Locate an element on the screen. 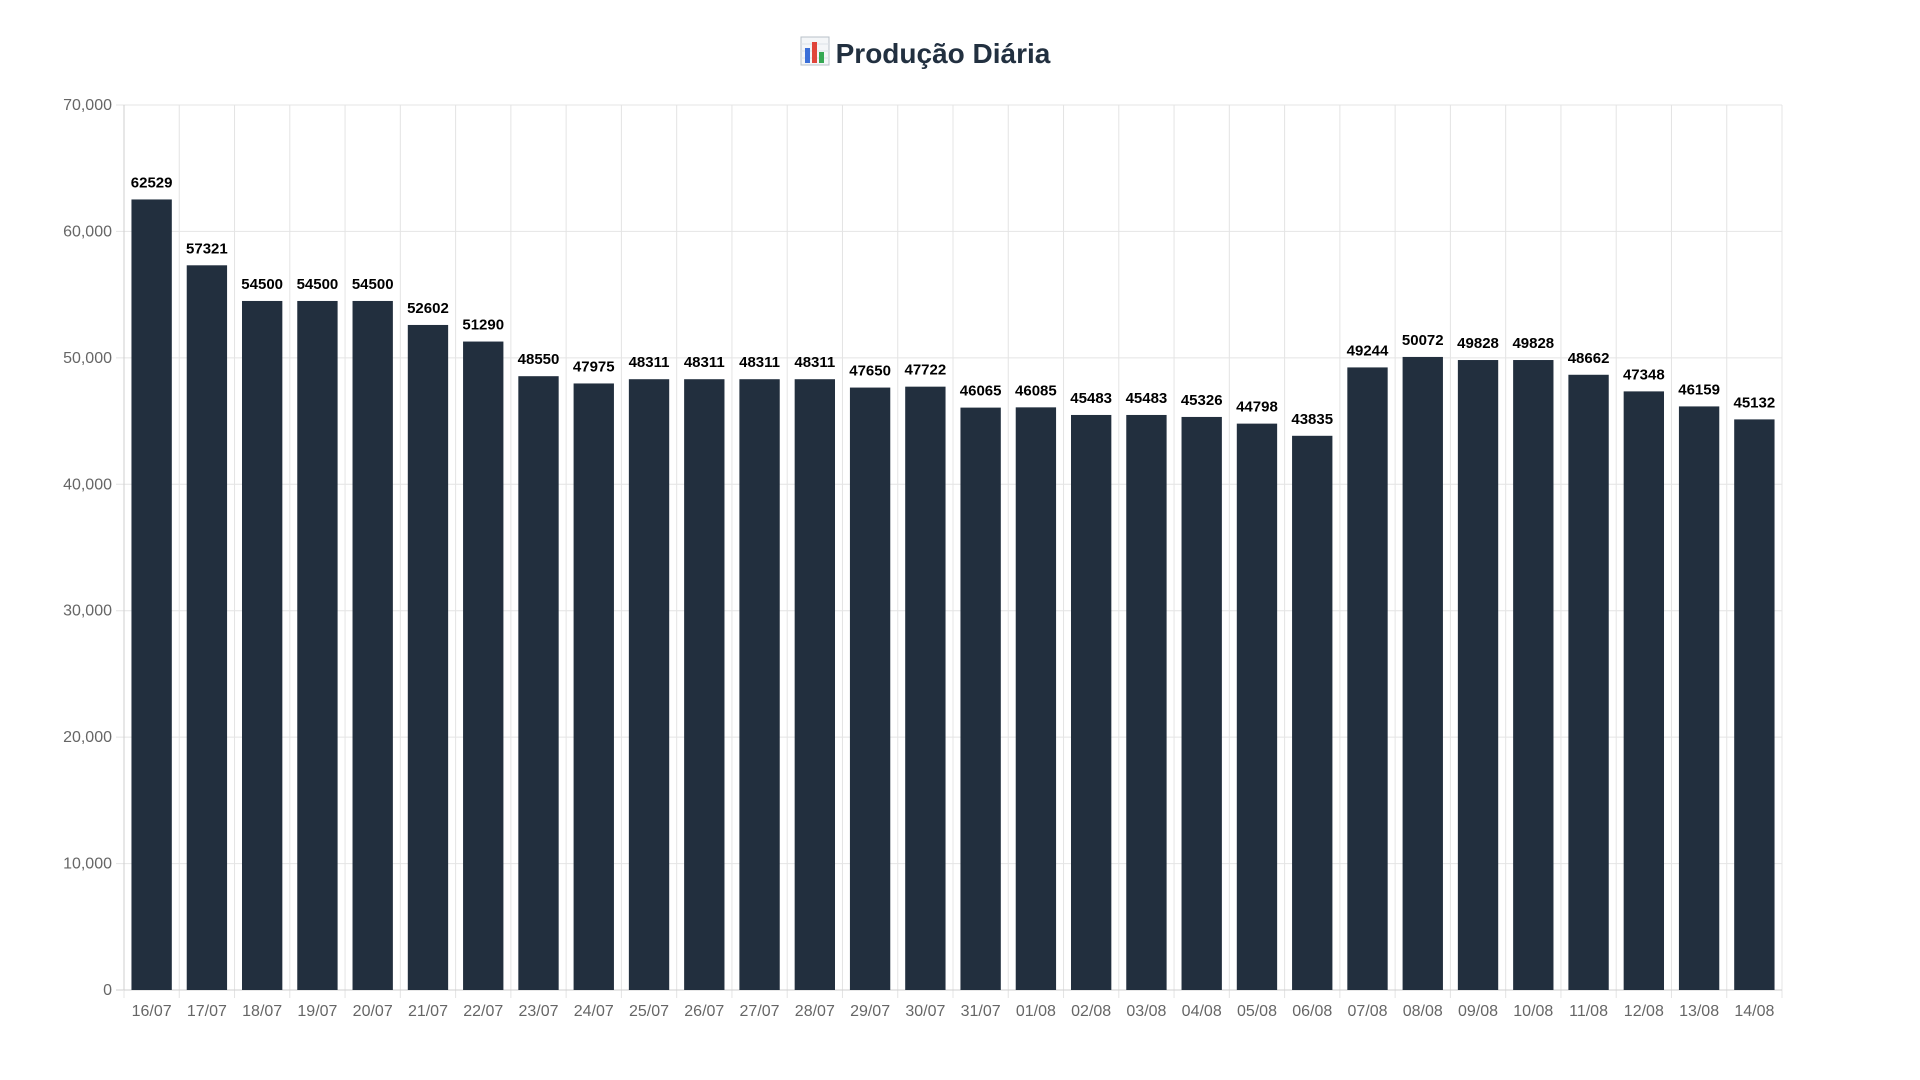 This screenshot has height=1080, width=1920. bar-value-label: 46085 is located at coordinates (1036, 390).